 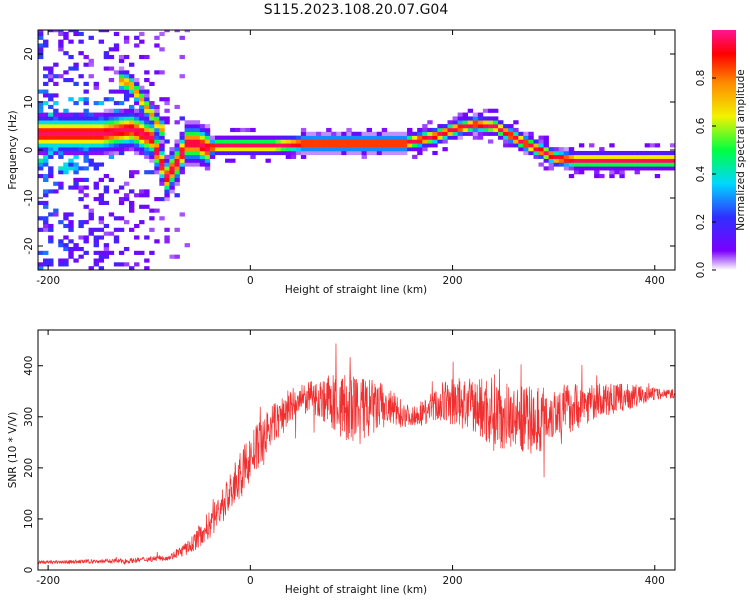 I want to click on colorbar-gradient, so click(x=724, y=150).